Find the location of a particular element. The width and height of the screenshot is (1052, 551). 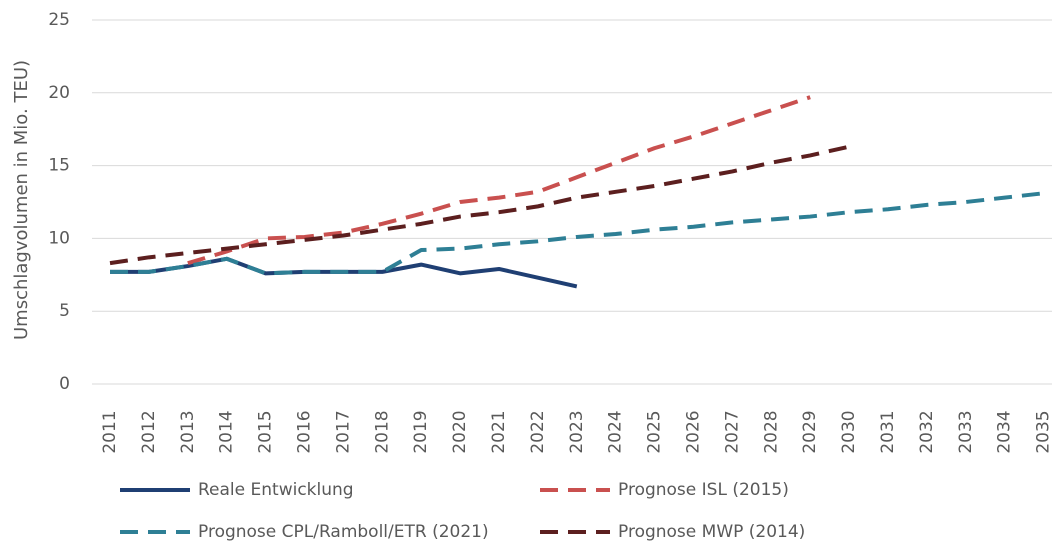

y-tick-label: 25 is located at coordinates (59, 20).